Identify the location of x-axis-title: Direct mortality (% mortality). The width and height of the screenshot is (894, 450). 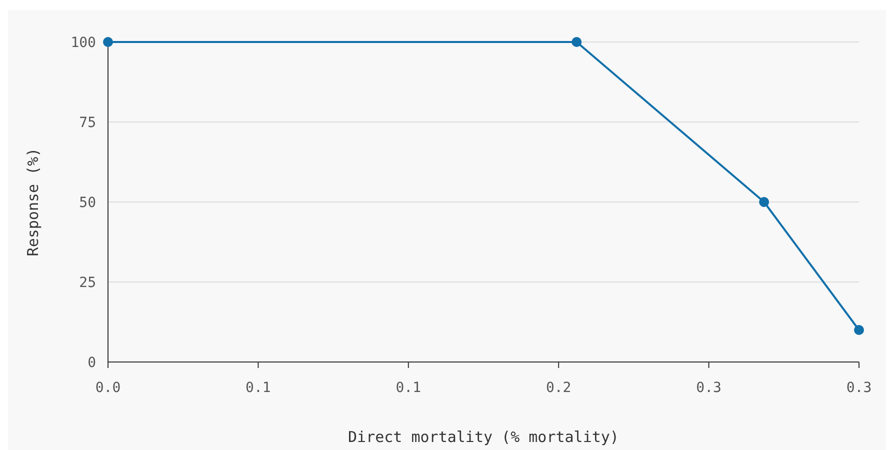
(483, 437).